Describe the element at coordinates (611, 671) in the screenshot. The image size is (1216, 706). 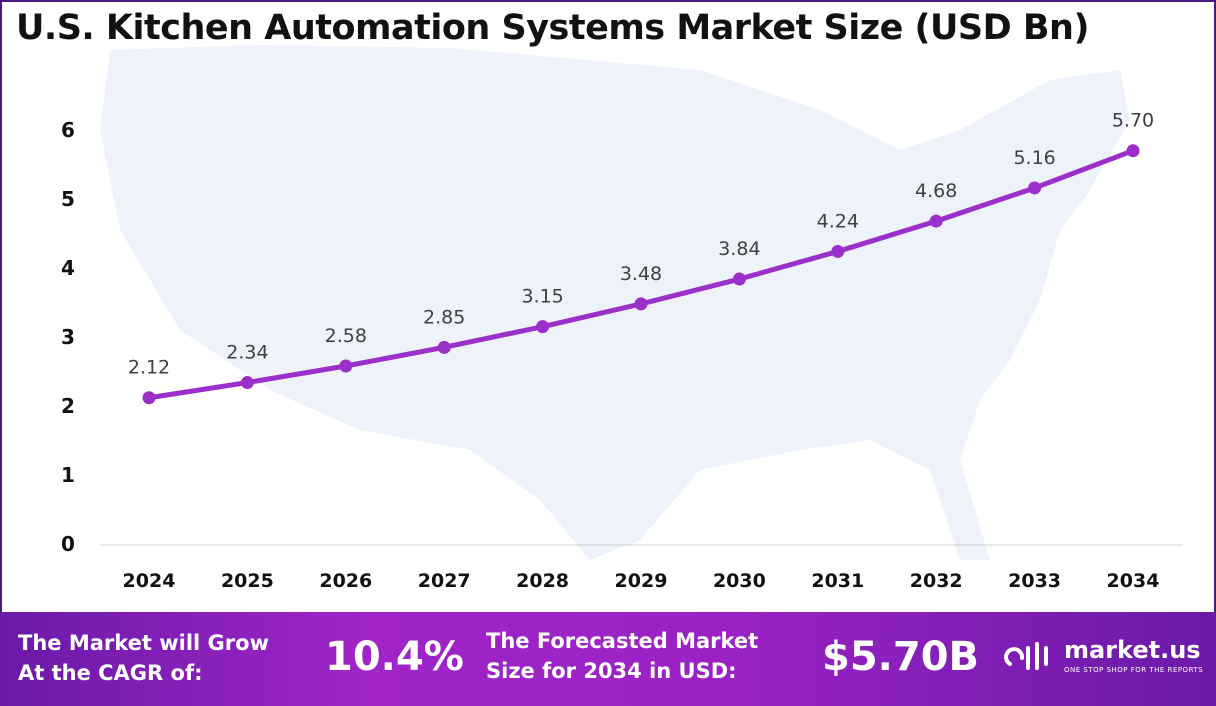
I see `forecast-label-line2: Size for 2034 in USD:` at that location.